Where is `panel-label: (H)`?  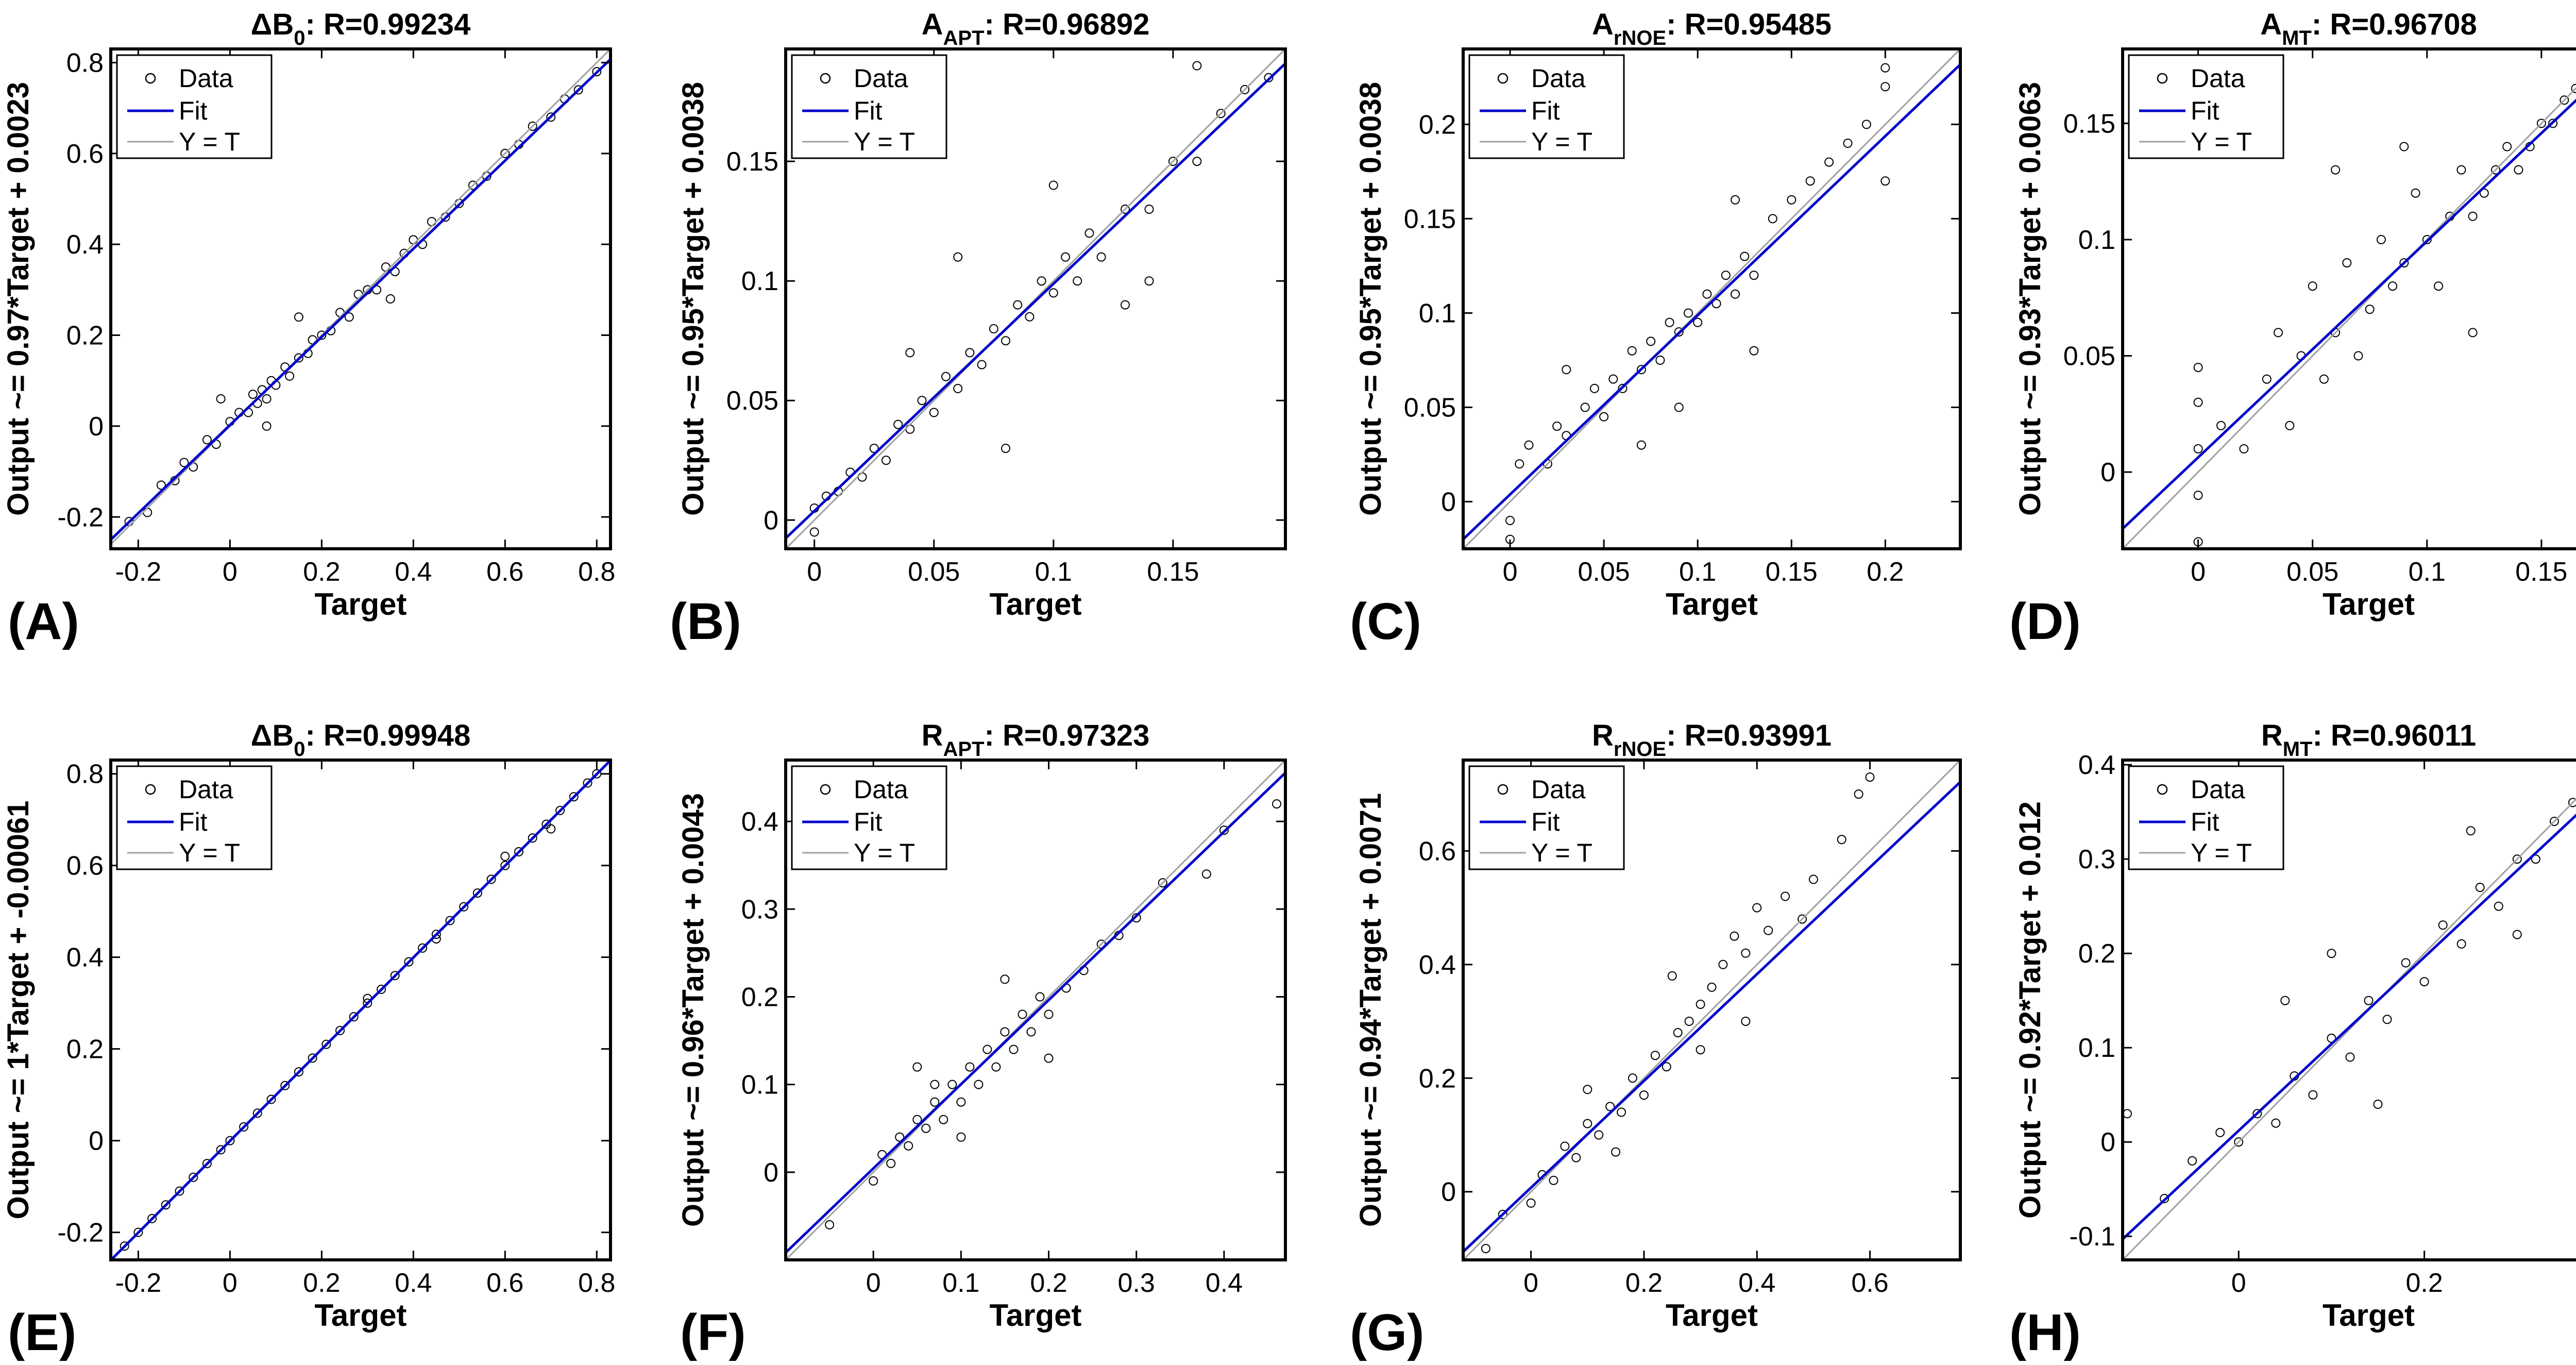
panel-label: (H) is located at coordinates (2045, 1332).